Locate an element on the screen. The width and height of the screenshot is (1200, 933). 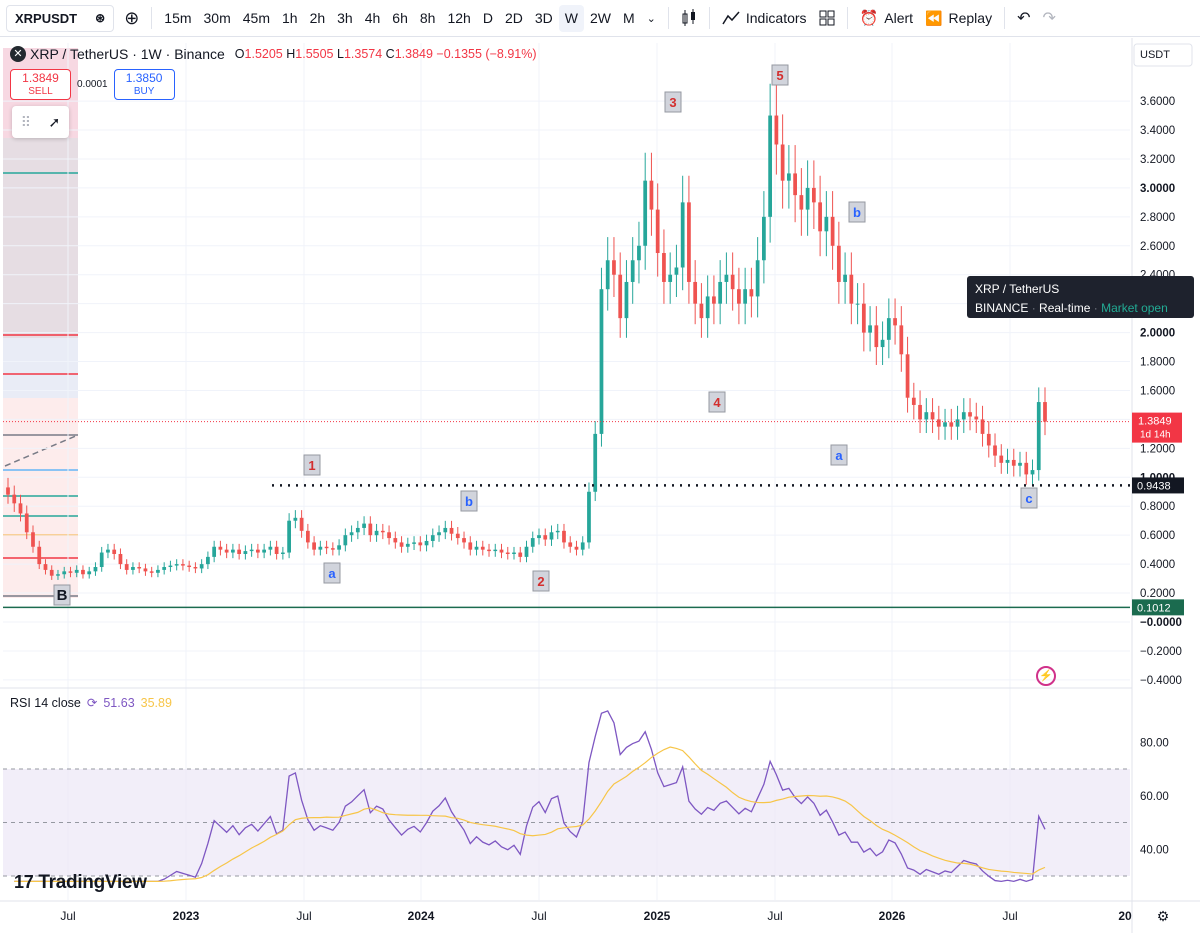
add-symbol-icon: ⊕ is located at coordinates (132, 17).